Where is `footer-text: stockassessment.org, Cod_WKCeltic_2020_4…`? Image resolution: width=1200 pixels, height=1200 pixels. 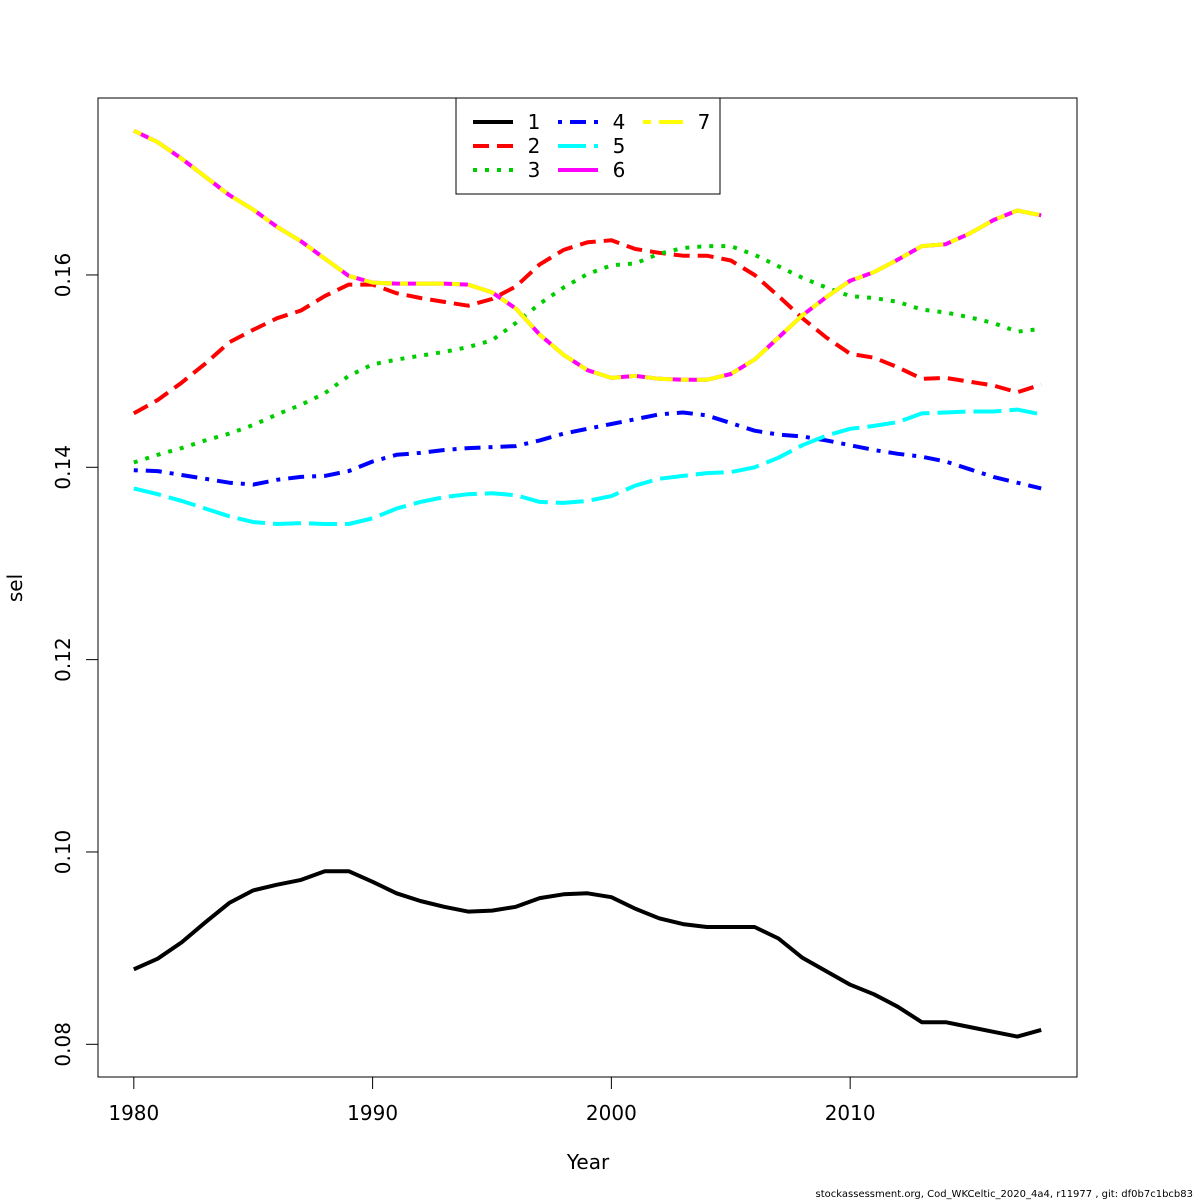
footer-text: stockassessment.org, Cod_WKCeltic_2020_4… is located at coordinates (1004, 1194).